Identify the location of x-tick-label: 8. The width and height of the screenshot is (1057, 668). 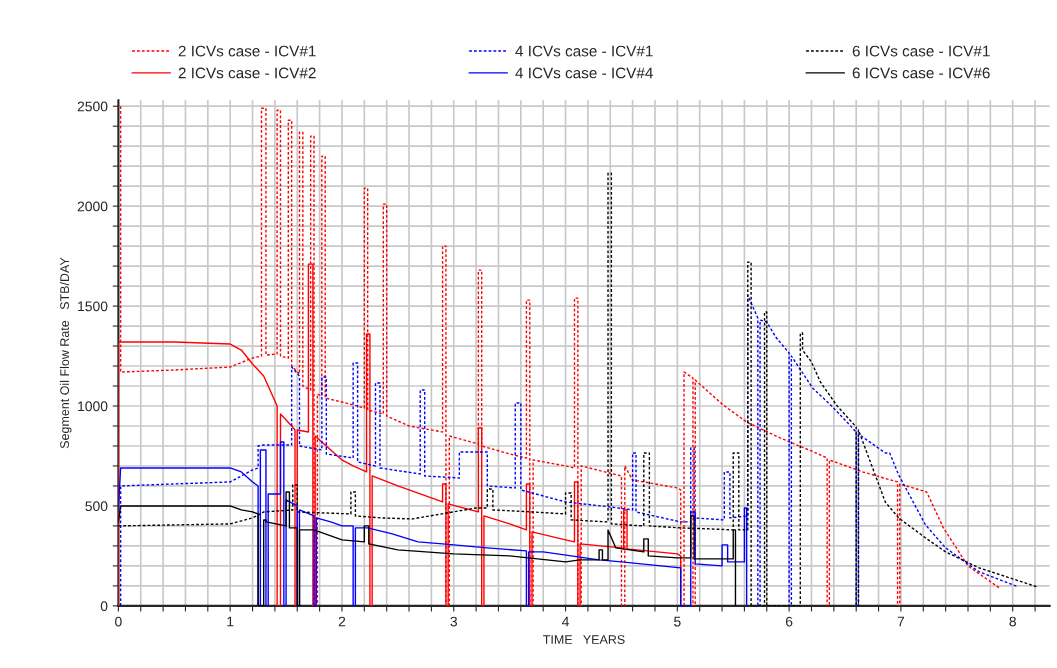
(1012, 621).